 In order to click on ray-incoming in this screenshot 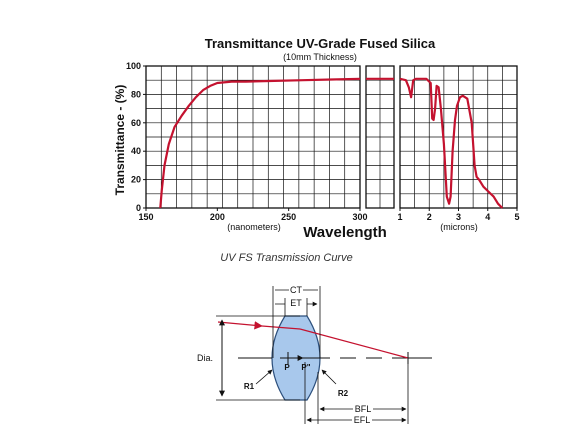, I will do `click(240, 325)`.